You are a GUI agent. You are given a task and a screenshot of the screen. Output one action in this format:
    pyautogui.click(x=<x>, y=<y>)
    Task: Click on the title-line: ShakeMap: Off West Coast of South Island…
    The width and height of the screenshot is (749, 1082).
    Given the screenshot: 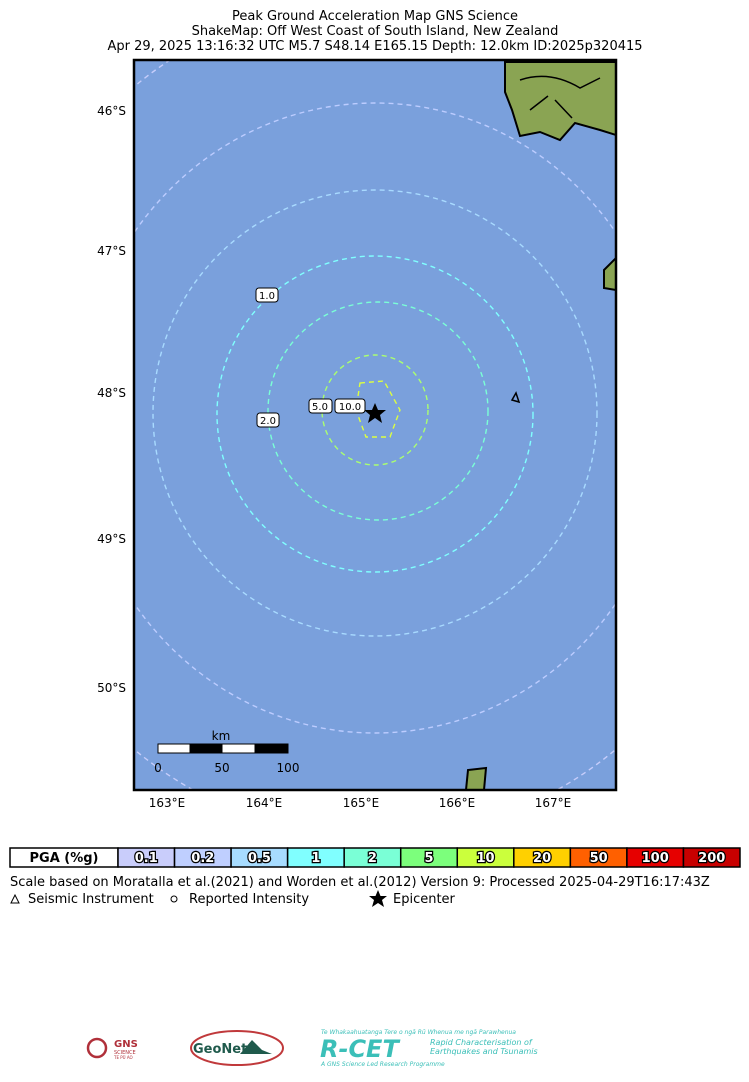 What is the action you would take?
    pyautogui.click(x=375, y=31)
    